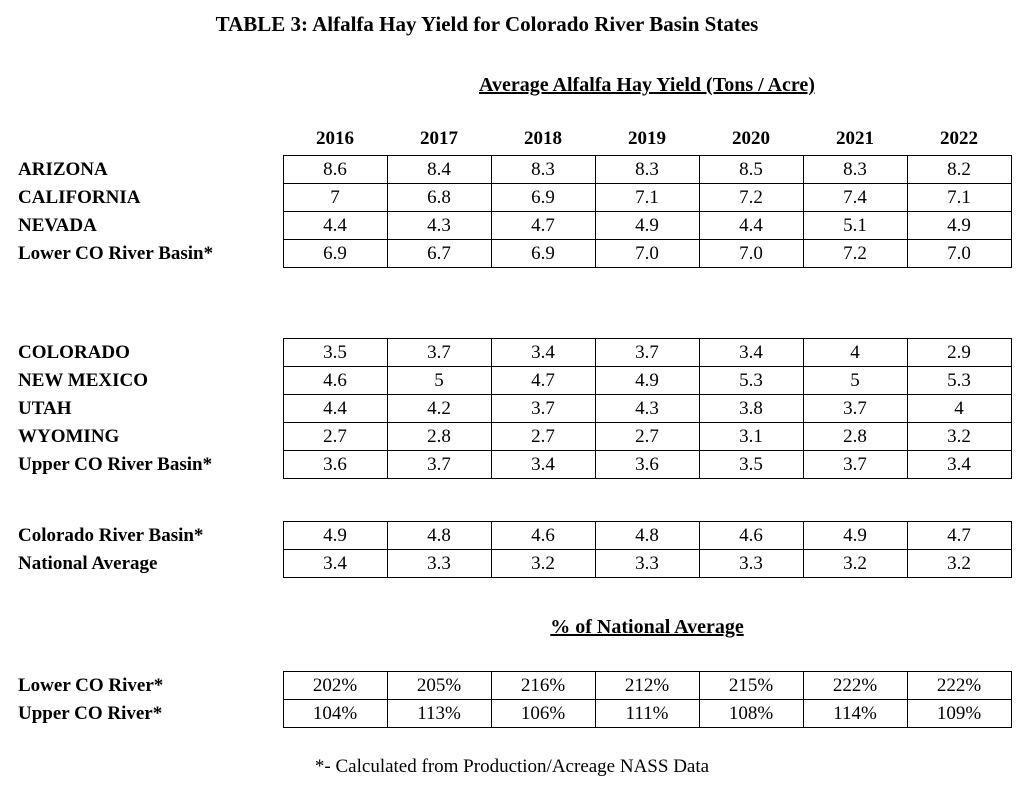 Image resolution: width=1024 pixels, height=790 pixels. I want to click on table-cell: 113%, so click(439, 713).